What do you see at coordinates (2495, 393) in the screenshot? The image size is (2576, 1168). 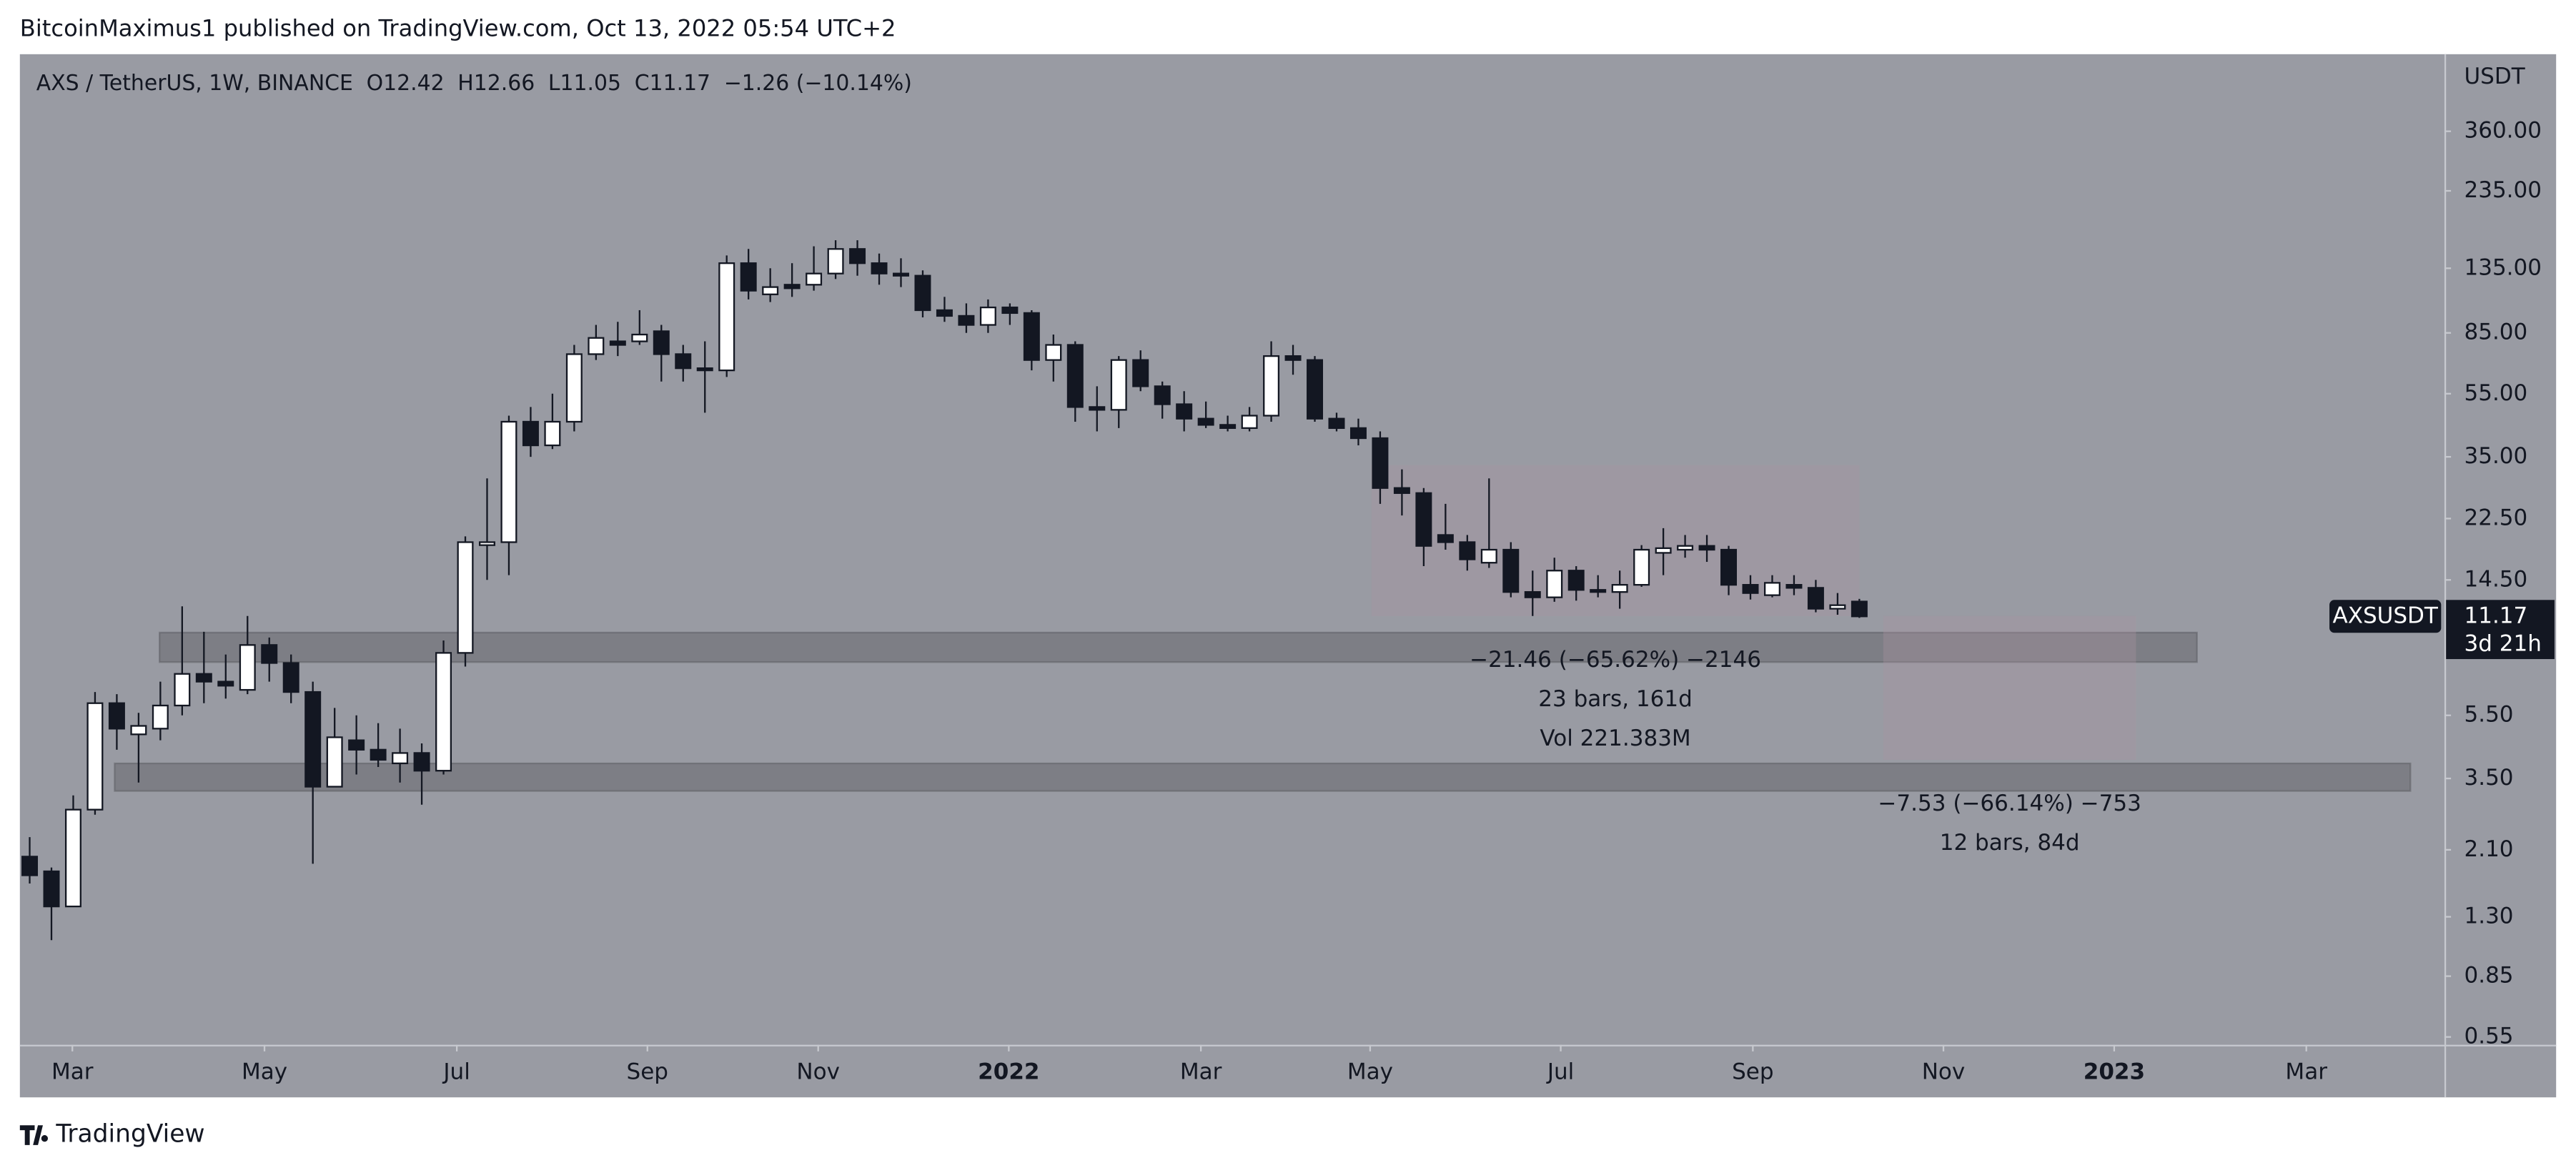 I see `y-tick-label: 55.00` at bounding box center [2495, 393].